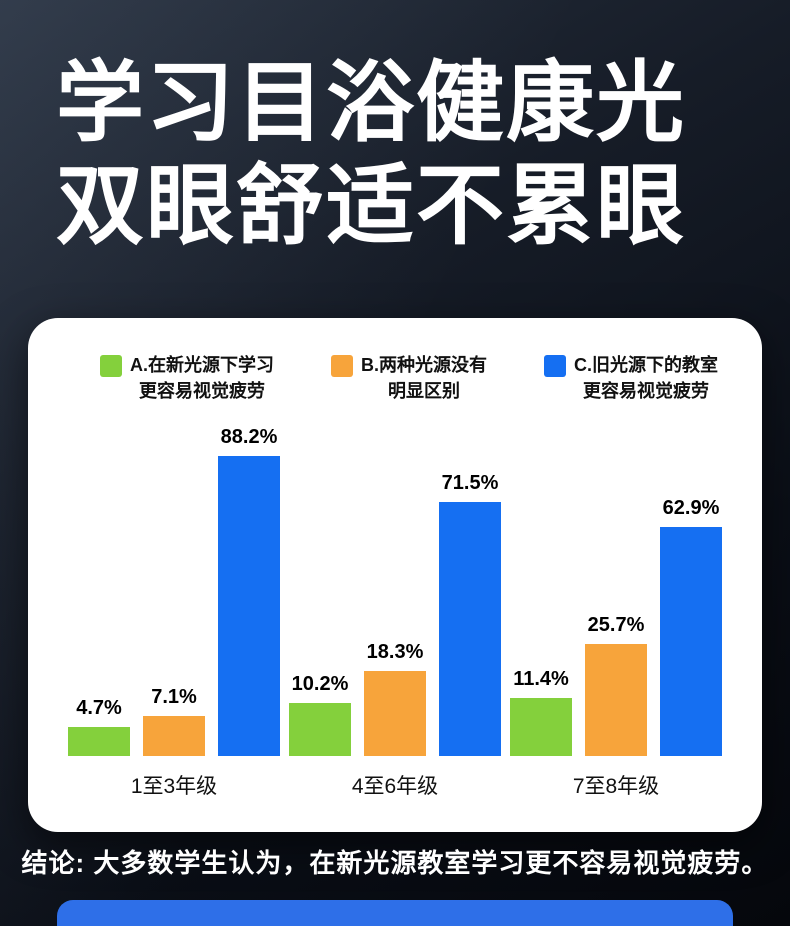 The height and width of the screenshot is (926, 790). I want to click on page-title-line2: 双眼舒适不累眼, so click(371, 205).